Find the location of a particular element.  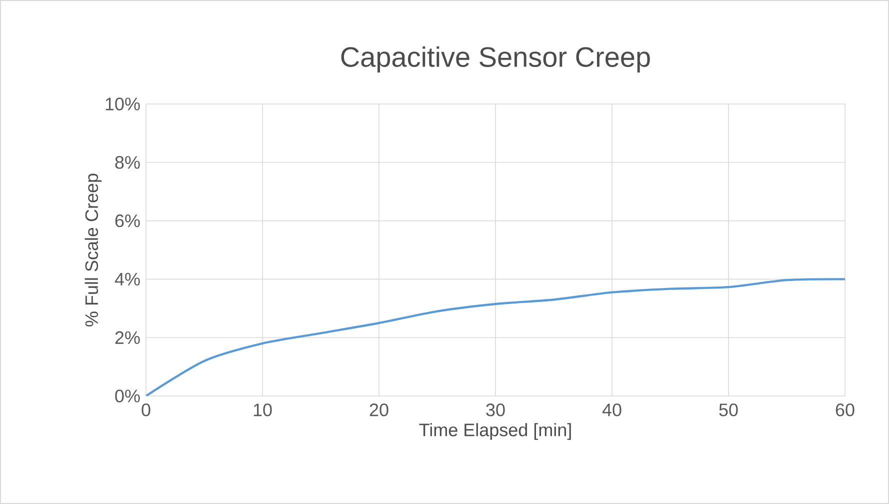

x-tick-label: 40 is located at coordinates (612, 410).